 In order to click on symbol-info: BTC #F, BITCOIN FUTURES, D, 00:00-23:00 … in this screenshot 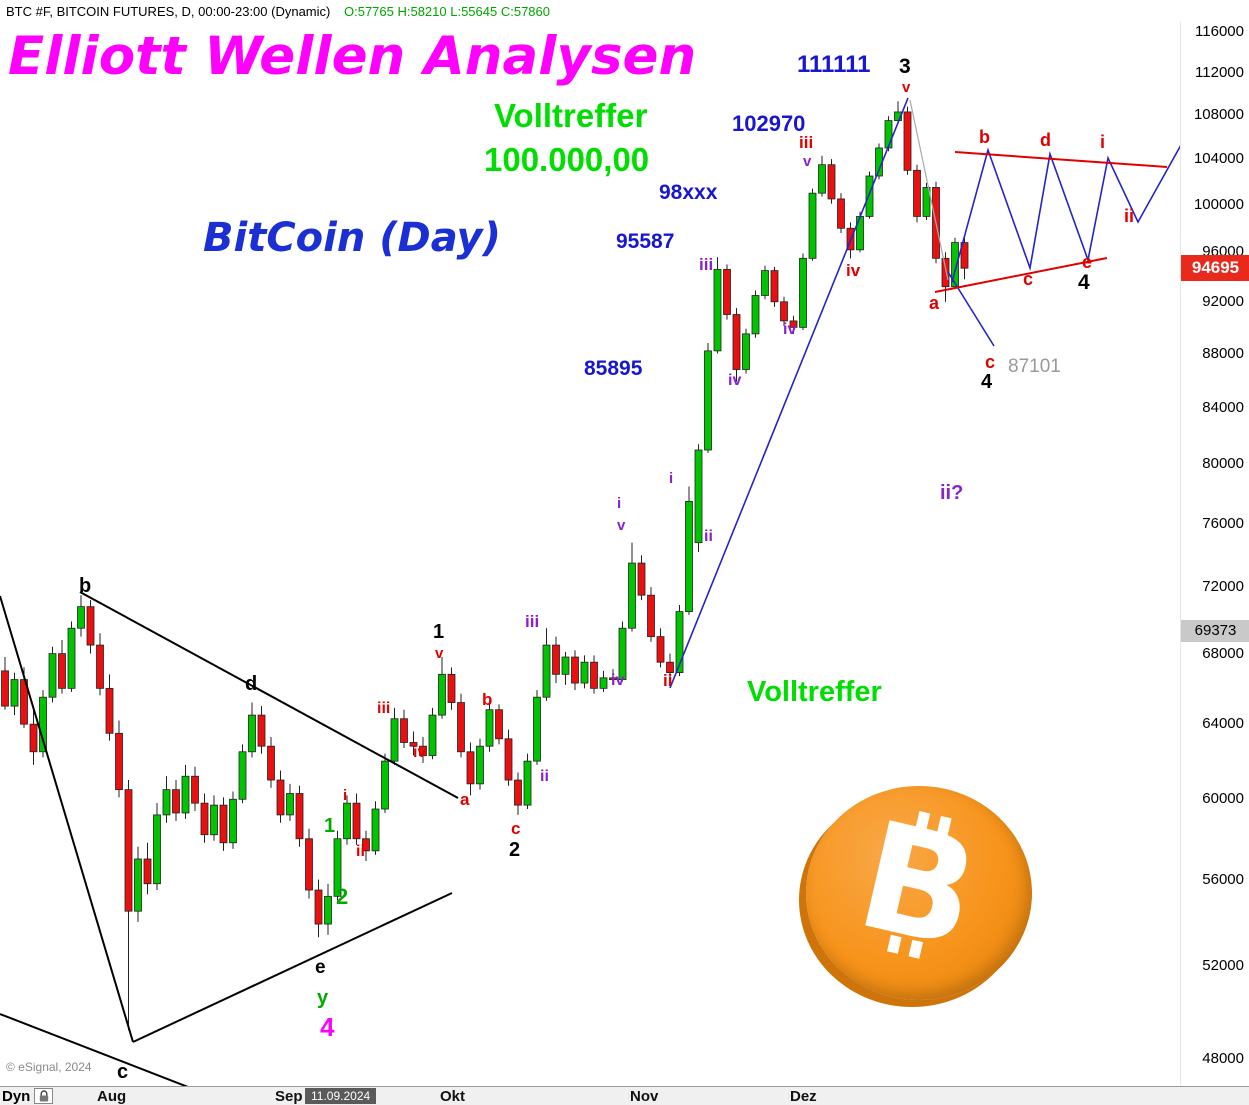, I will do `click(168, 11)`.